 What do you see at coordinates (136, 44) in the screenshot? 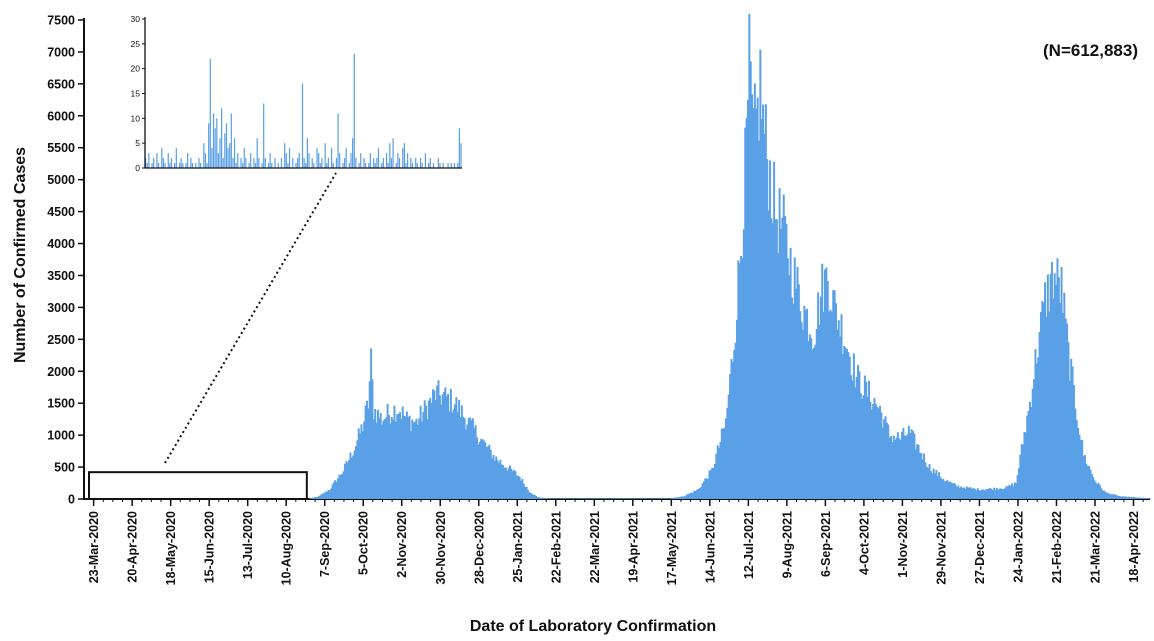
I see `inset-y-tick-label: 25` at bounding box center [136, 44].